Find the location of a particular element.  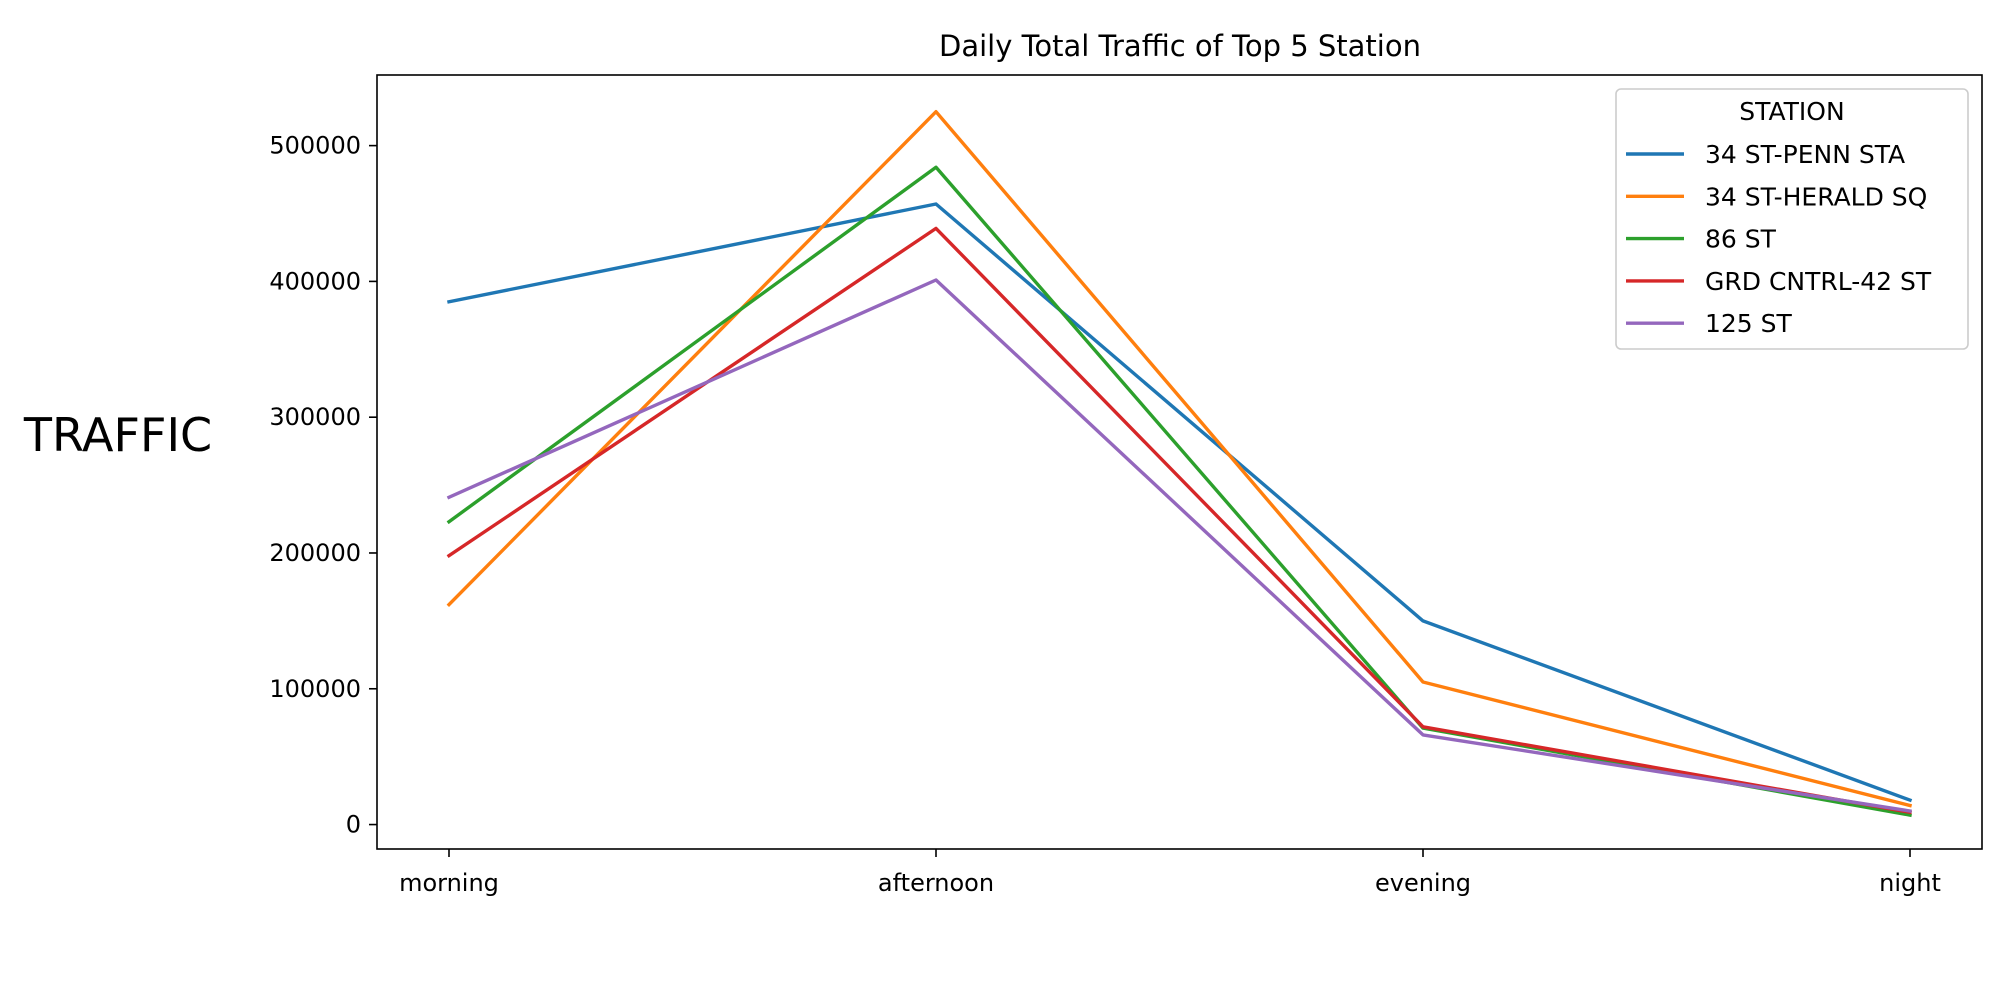

y-tick-label-4: 400000 is located at coordinates (315, 281).